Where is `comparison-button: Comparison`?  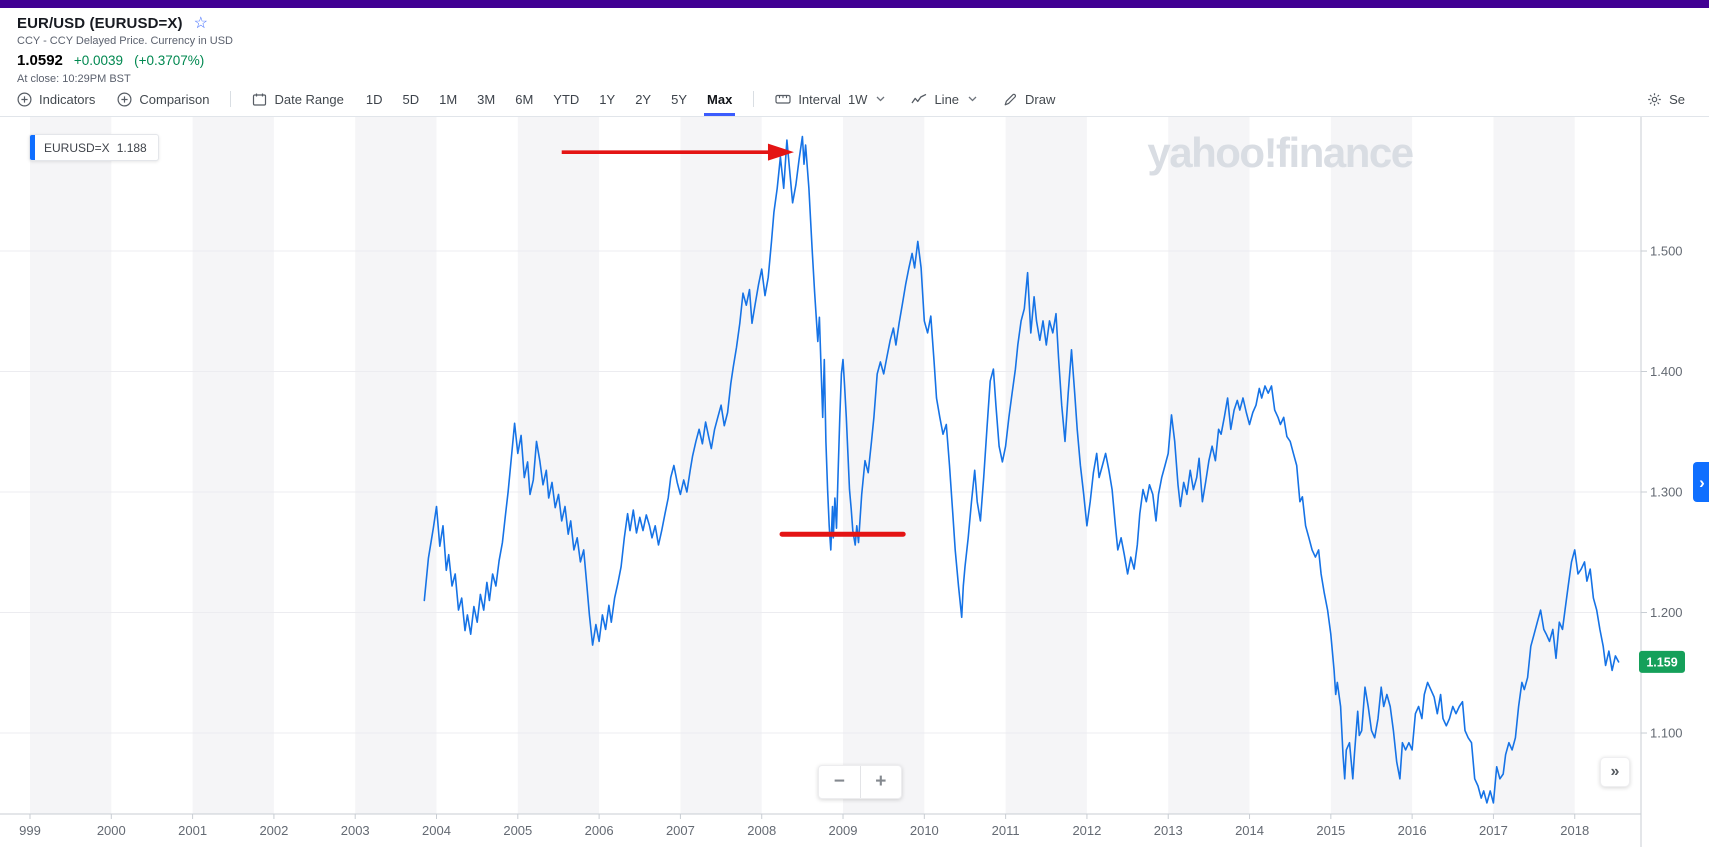
comparison-button: Comparison is located at coordinates (163, 99).